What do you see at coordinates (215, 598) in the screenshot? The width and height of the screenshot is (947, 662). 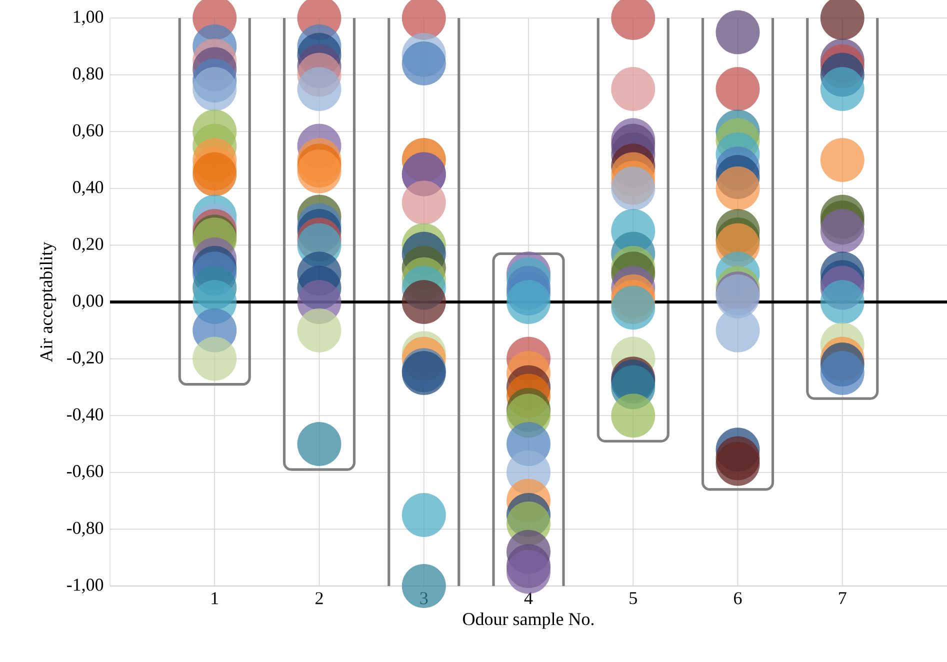 I see `x-tick-label: 1` at bounding box center [215, 598].